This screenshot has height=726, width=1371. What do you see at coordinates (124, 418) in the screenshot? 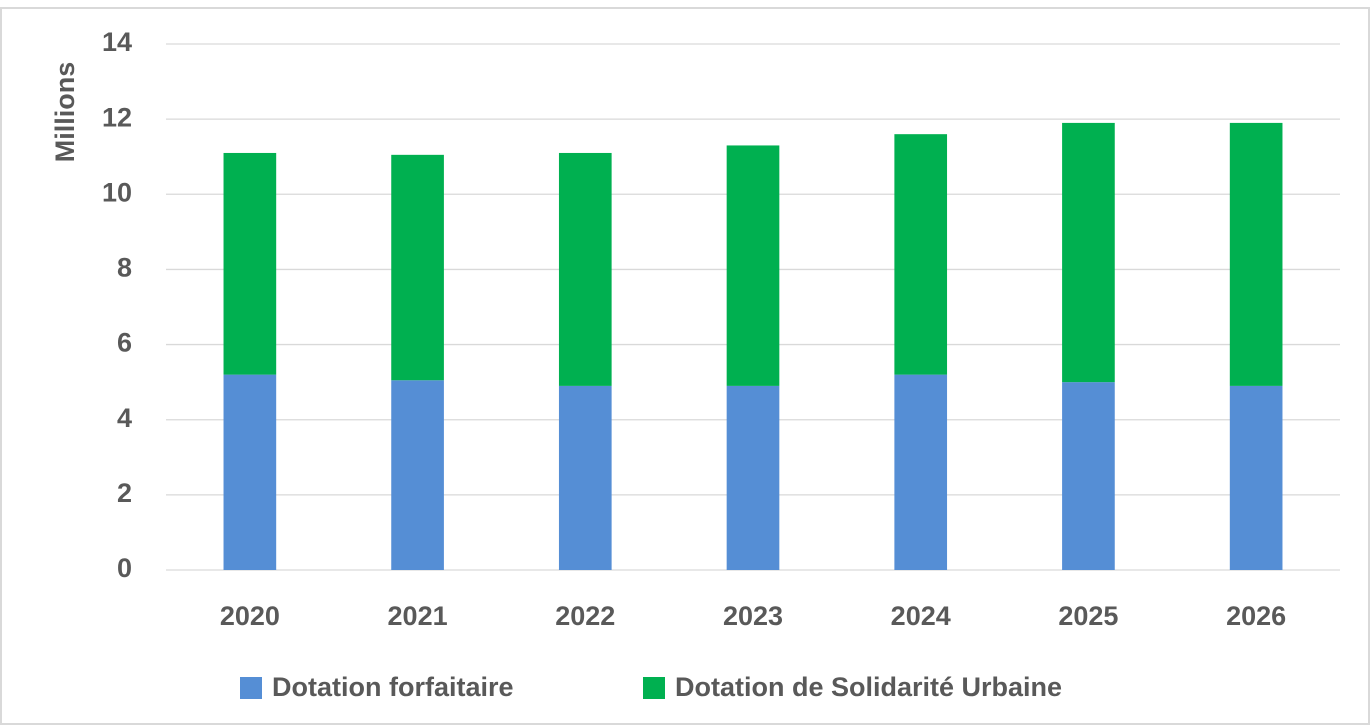
I see `y-tick-label: 4` at bounding box center [124, 418].